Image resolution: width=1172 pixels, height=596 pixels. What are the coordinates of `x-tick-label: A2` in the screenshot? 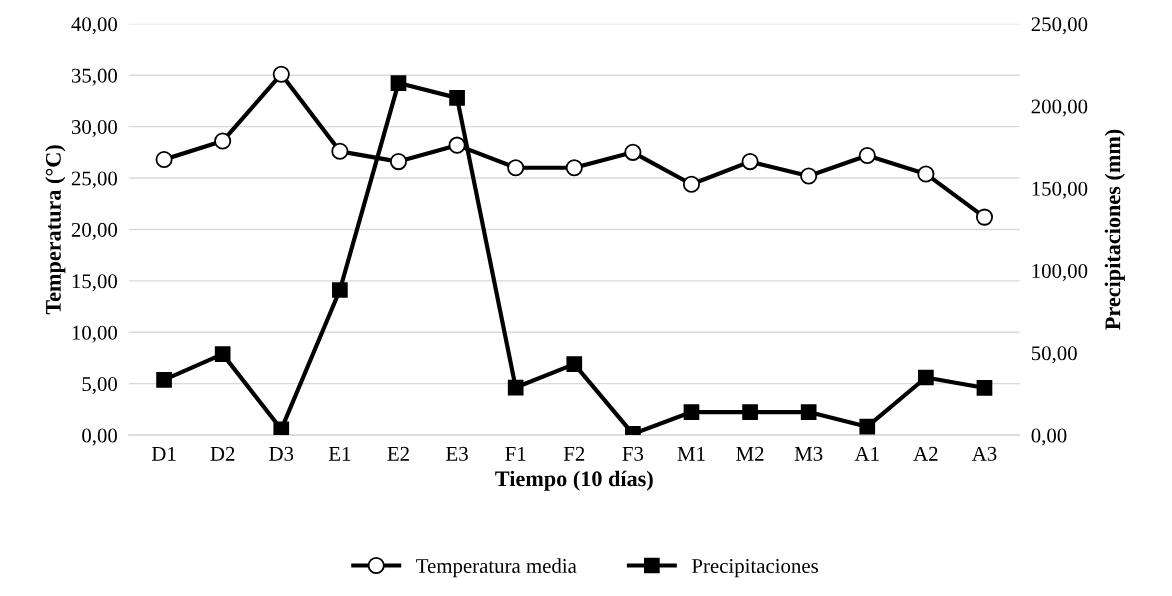 It's located at (925, 453).